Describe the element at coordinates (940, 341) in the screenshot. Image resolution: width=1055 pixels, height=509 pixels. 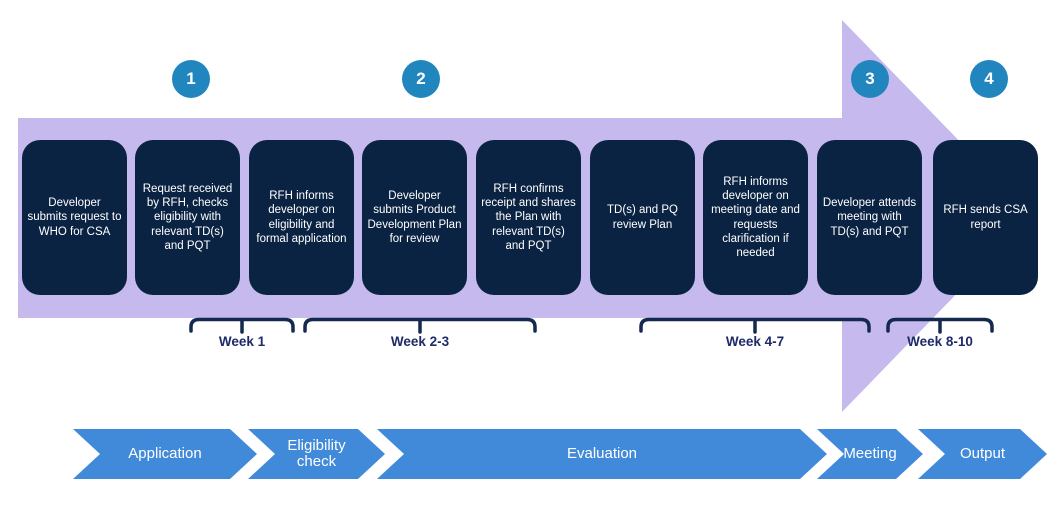
I see `week-label-4: Week 8-10` at that location.